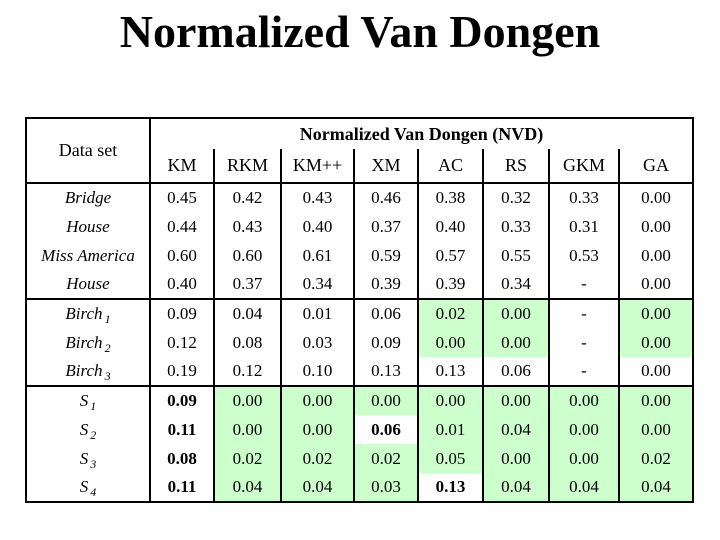 This screenshot has width=720, height=540. What do you see at coordinates (655, 166) in the screenshot?
I see `column-header-ga: GA` at bounding box center [655, 166].